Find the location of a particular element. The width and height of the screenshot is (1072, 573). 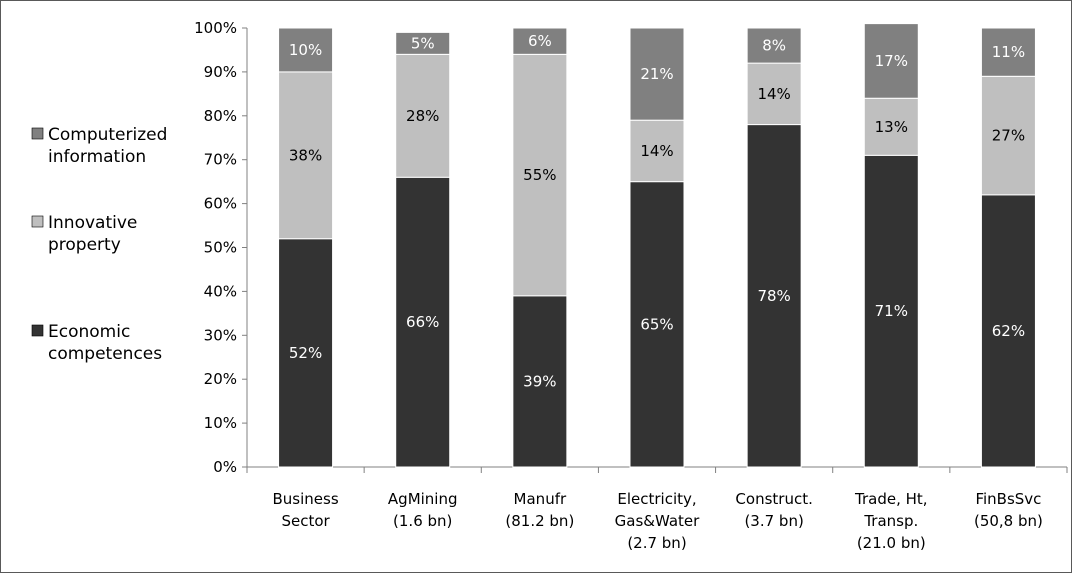

category-label: FinBsSvc is located at coordinates (1008, 499).